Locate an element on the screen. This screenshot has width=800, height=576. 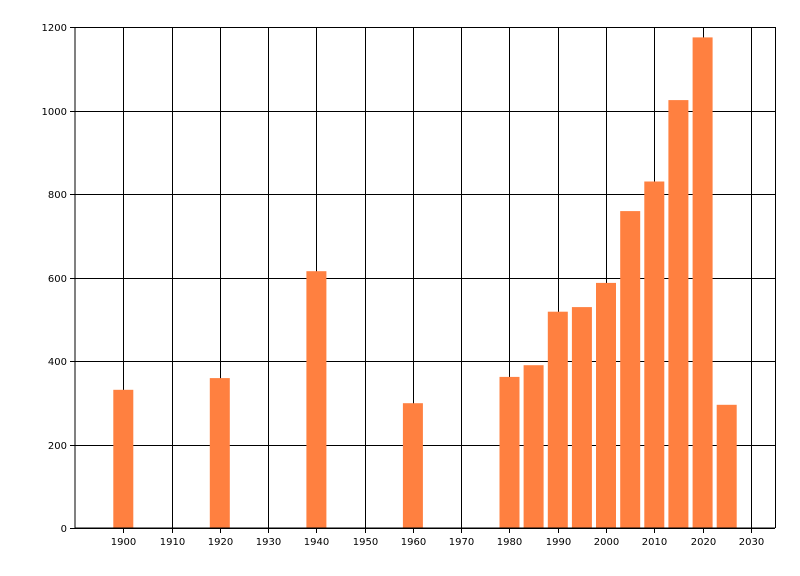
bar-1990 is located at coordinates (557, 419).